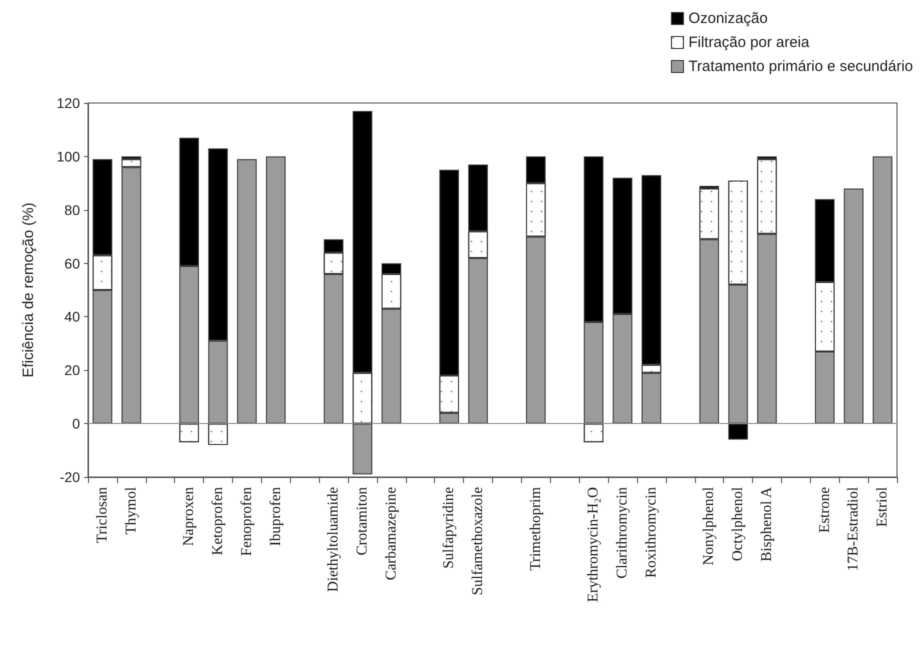  What do you see at coordinates (738, 524) in the screenshot?
I see `x-tick-label: Octylphenol` at bounding box center [738, 524].